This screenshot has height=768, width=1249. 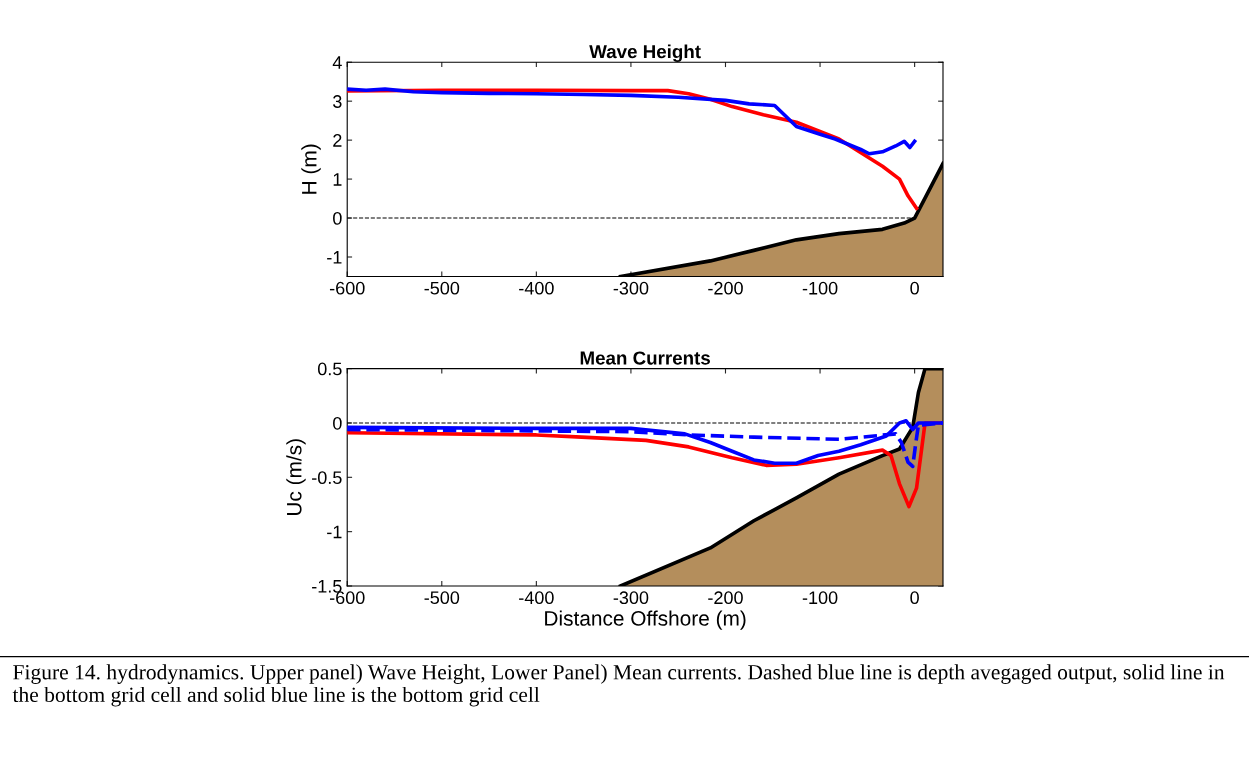 I want to click on chart-title: Mean Currents, so click(x=645, y=358).